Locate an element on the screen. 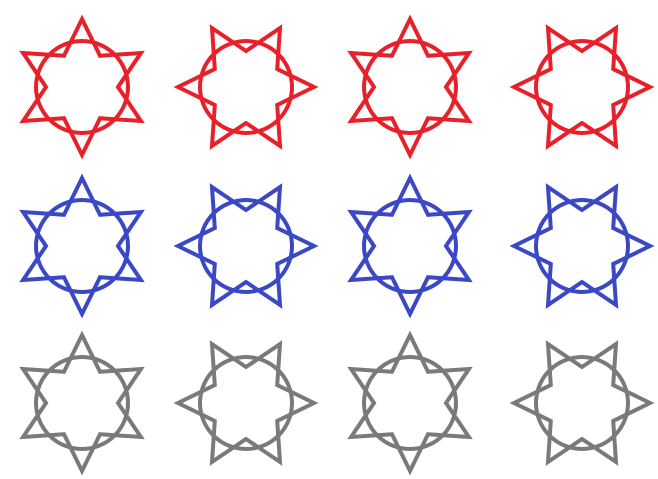 This screenshot has height=479, width=658. star-circle-motif-r1-c4 is located at coordinates (582, 87).